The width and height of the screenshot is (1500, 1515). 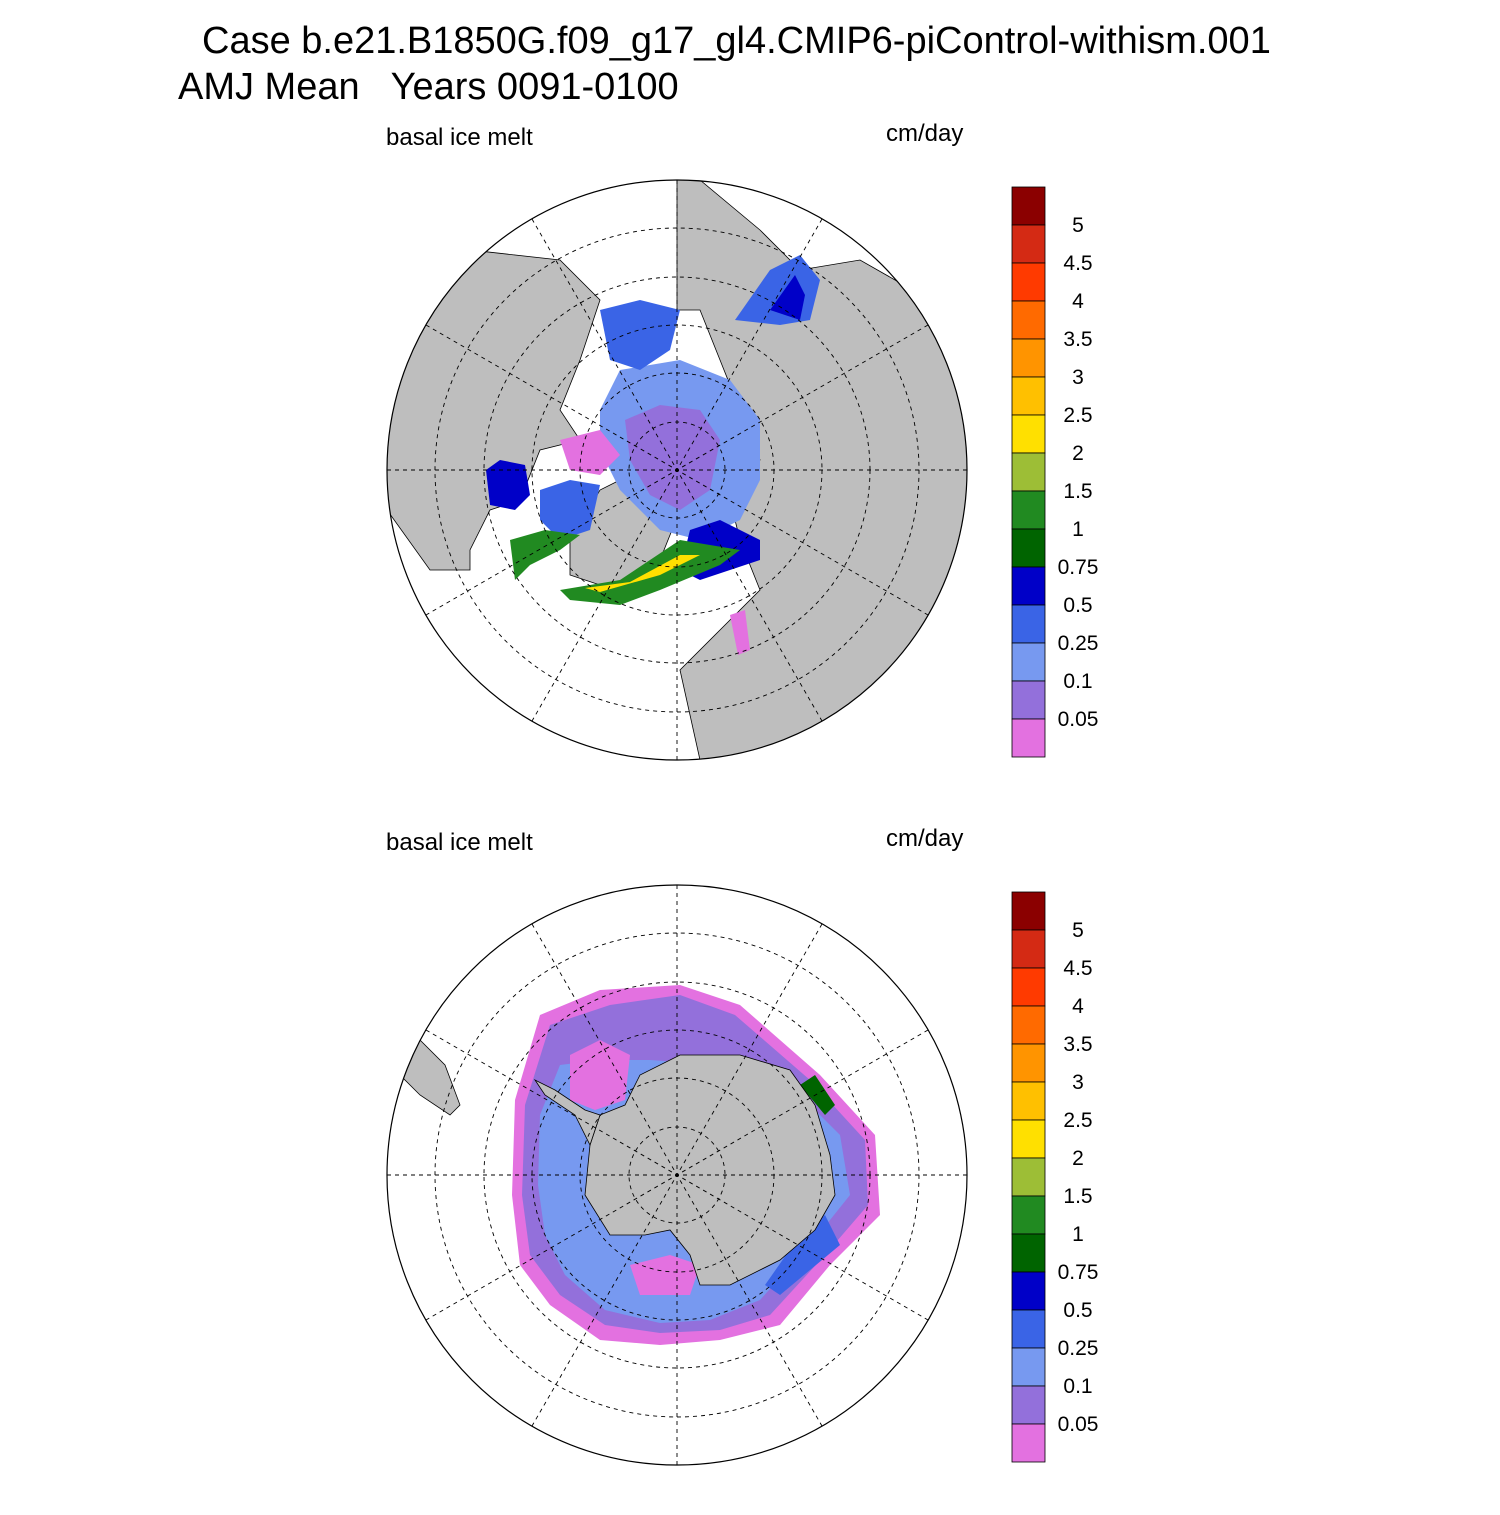 I want to click on north-map-border, so click(x=677, y=470).